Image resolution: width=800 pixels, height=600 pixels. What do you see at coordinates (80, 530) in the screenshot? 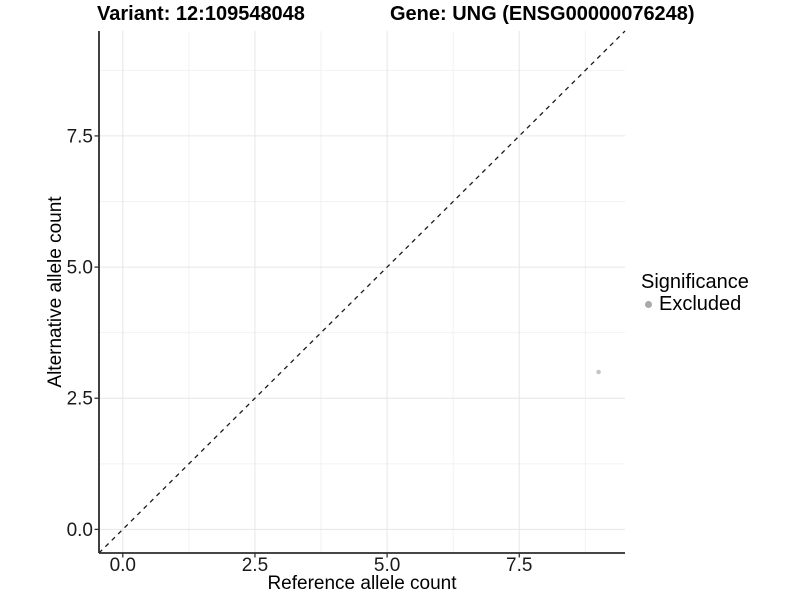
I see `y-tick-label: 0.0` at bounding box center [80, 530].